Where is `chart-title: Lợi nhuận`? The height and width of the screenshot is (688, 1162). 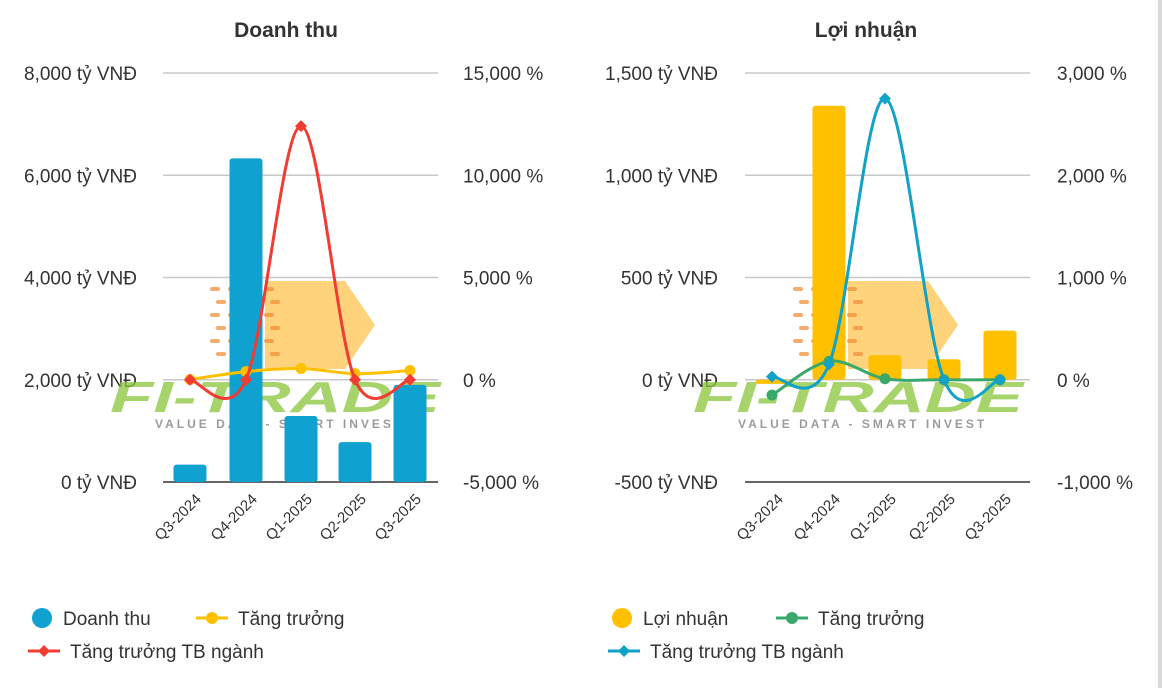 chart-title: Lợi nhuận is located at coordinates (866, 30).